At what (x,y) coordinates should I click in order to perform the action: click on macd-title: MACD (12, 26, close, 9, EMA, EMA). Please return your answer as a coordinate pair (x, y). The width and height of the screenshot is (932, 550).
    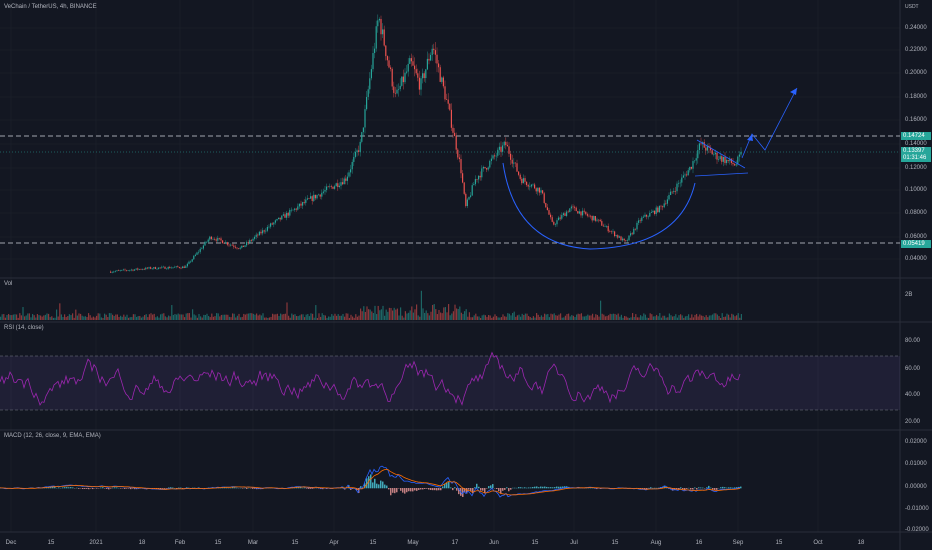
    Looking at the image, I should click on (52, 436).